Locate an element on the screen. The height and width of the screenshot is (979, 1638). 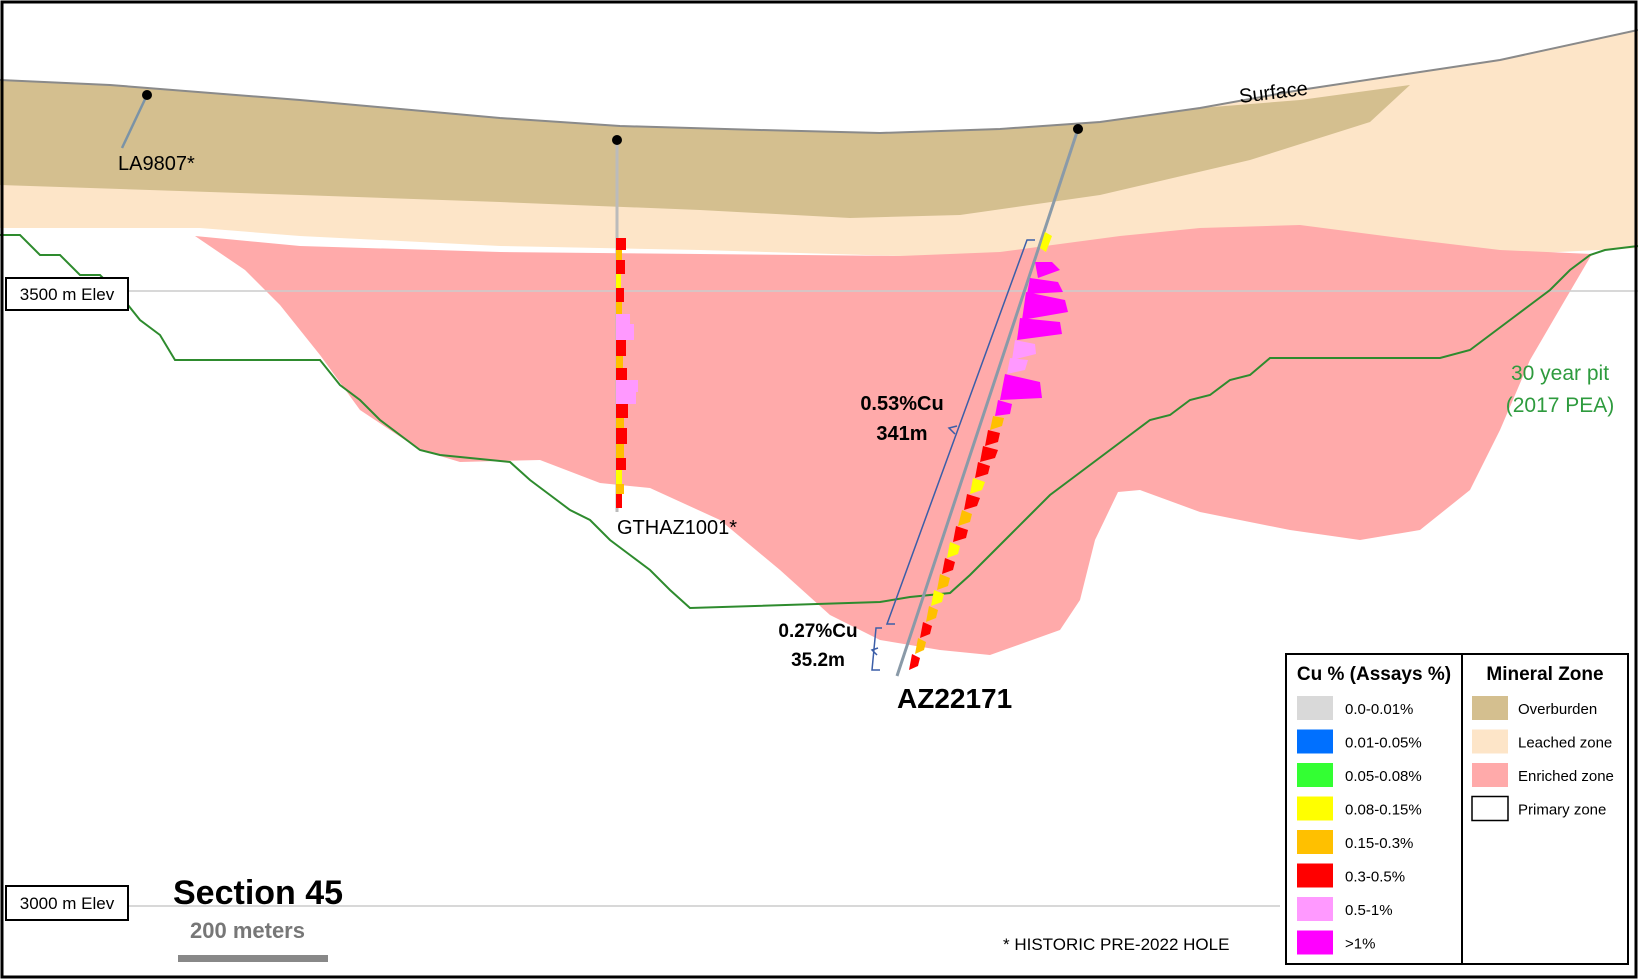
legend-zone-item-label: Enriched zone is located at coordinates (1566, 776).